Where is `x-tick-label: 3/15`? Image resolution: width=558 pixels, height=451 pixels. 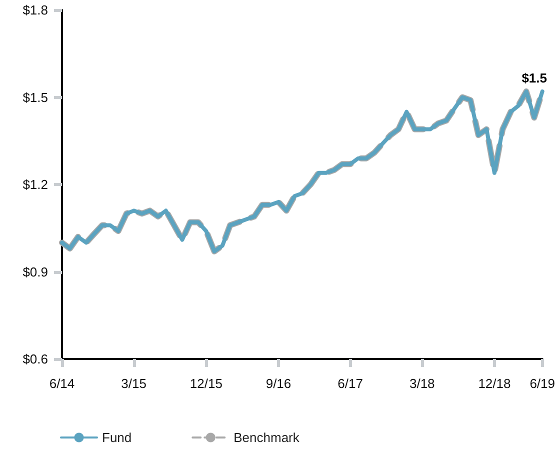
x-tick-label: 3/15 is located at coordinates (133, 383).